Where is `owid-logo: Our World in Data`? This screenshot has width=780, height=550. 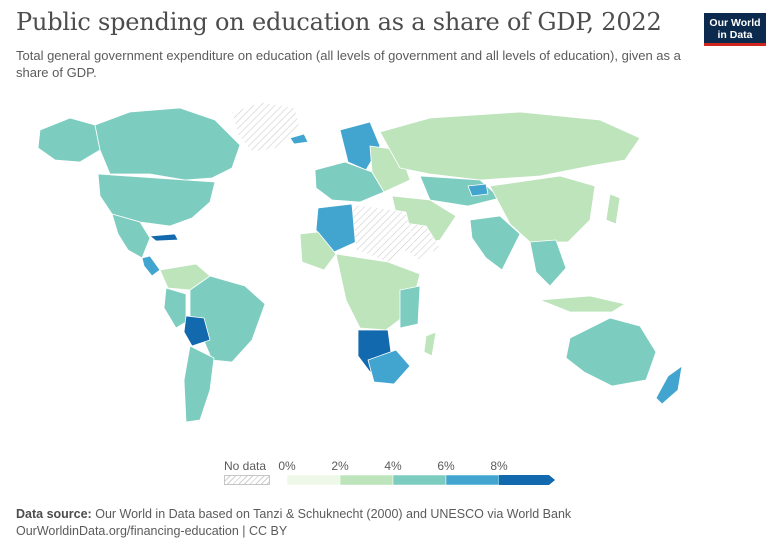
owid-logo: Our World in Data is located at coordinates (735, 29).